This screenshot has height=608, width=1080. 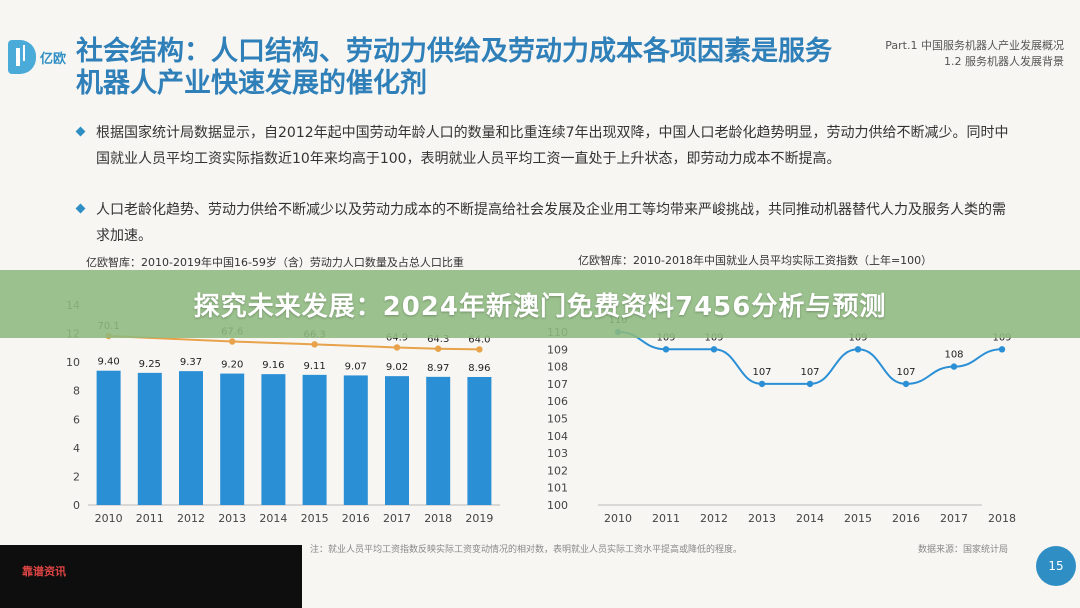 I want to click on chart2-x-tick: 2014, so click(x=810, y=518).